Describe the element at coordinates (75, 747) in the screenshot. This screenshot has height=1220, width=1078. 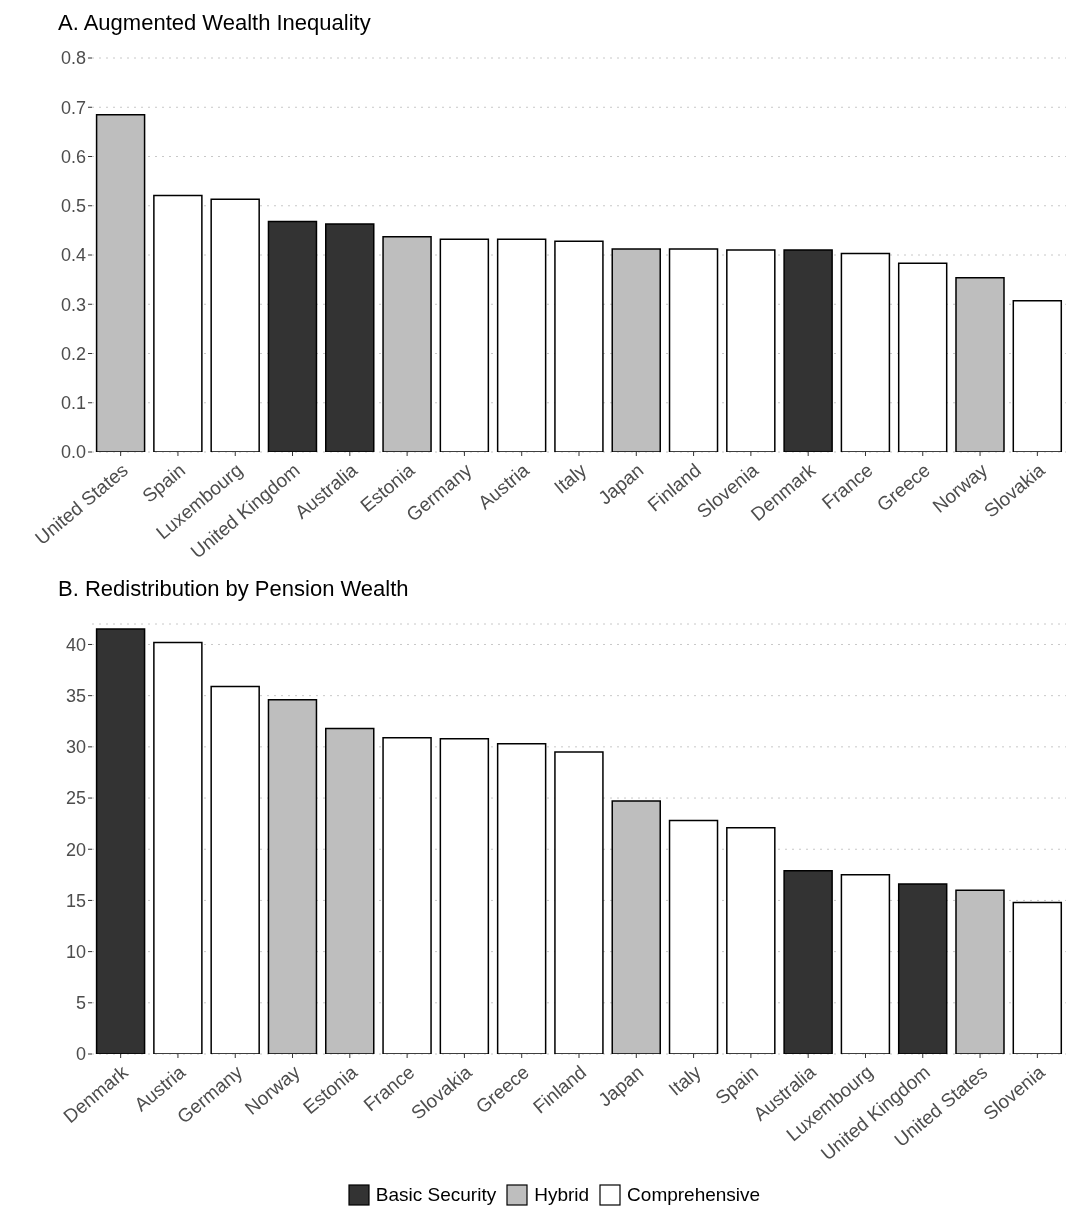
I see `y-tick-label: 30` at that location.